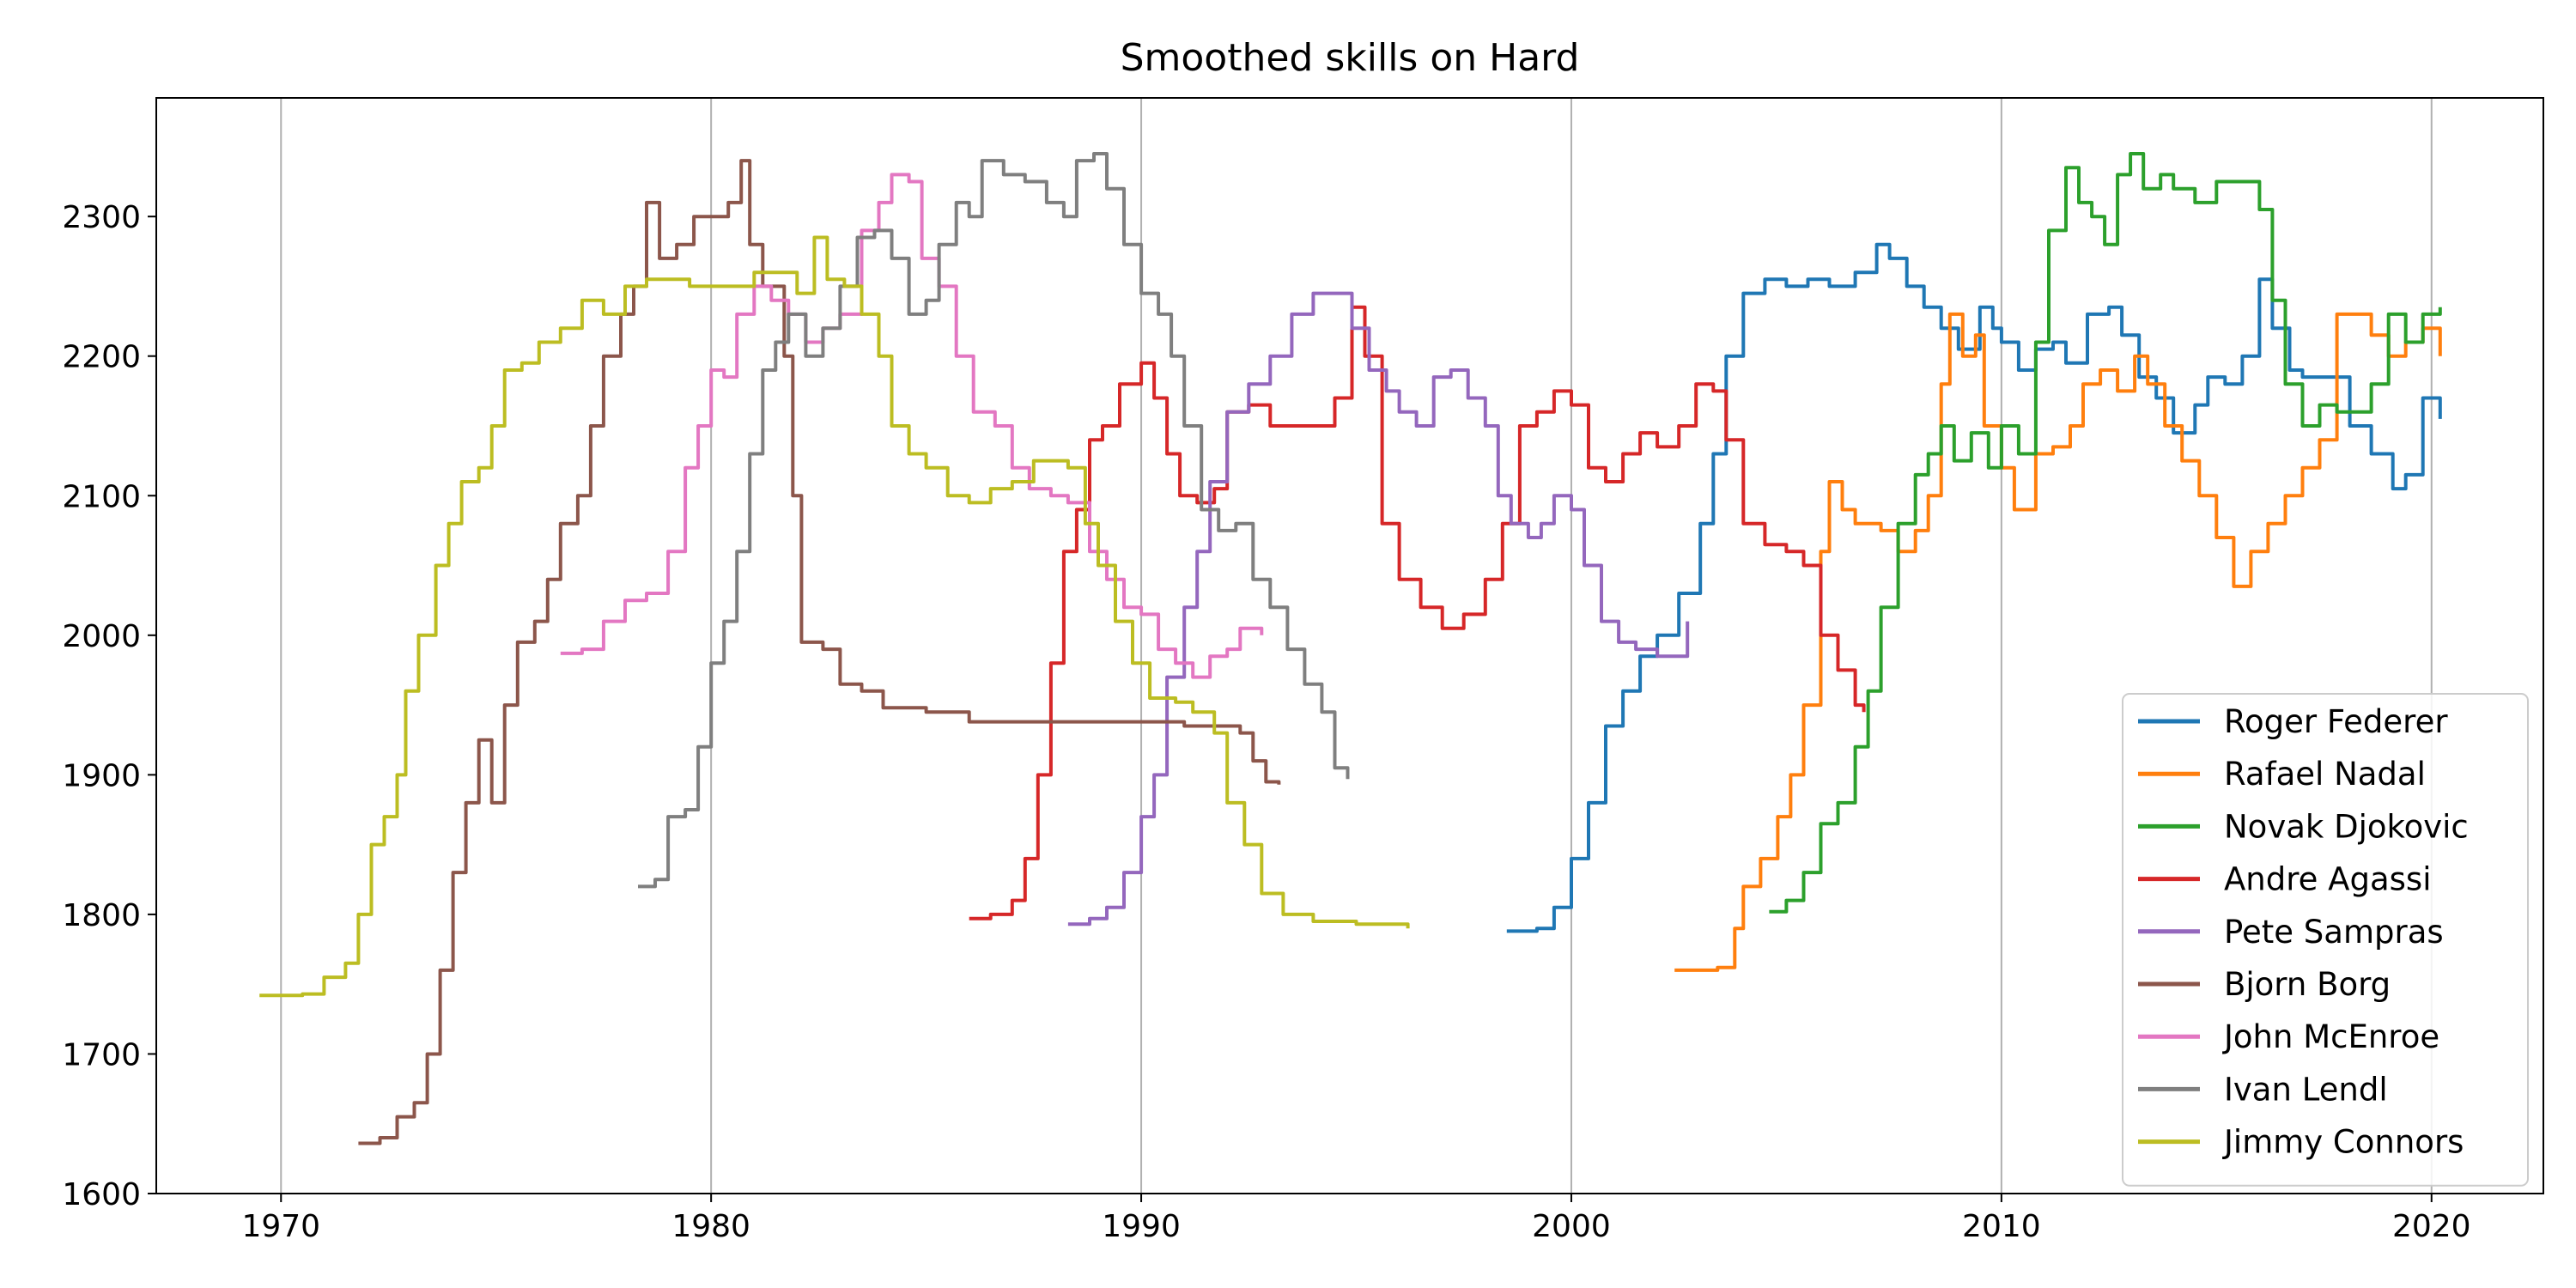 Image resolution: width=2576 pixels, height=1288 pixels. I want to click on legend-label-roger-federer: Roger Federer, so click(2336, 722).